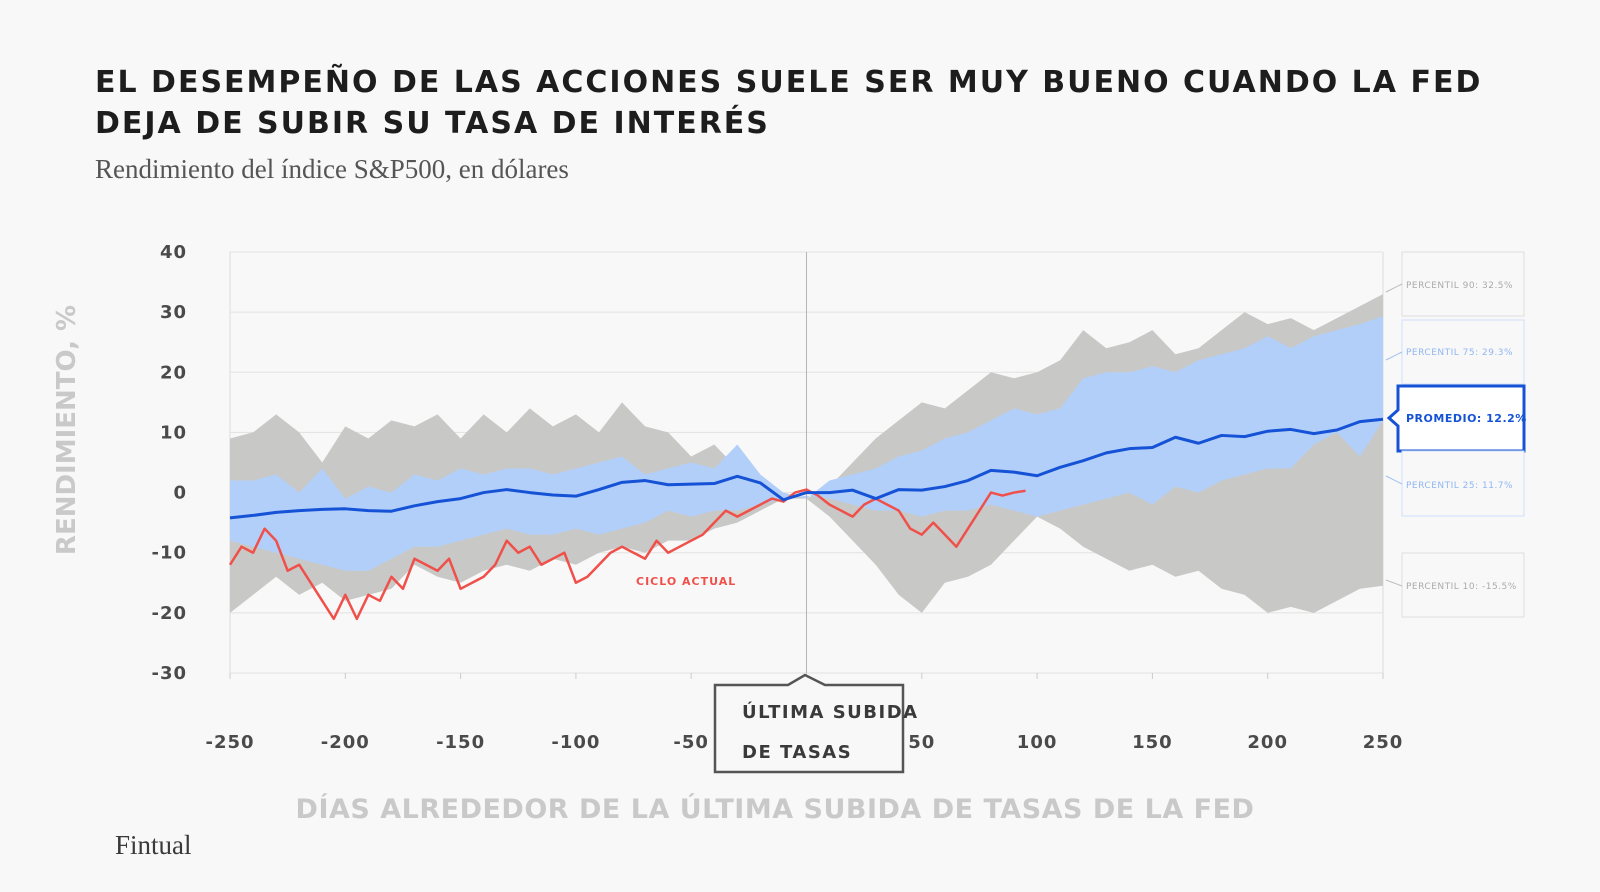 Image resolution: width=1600 pixels, height=892 pixels. Describe the element at coordinates (345, 742) in the screenshot. I see `x-tick-label: -200` at that location.